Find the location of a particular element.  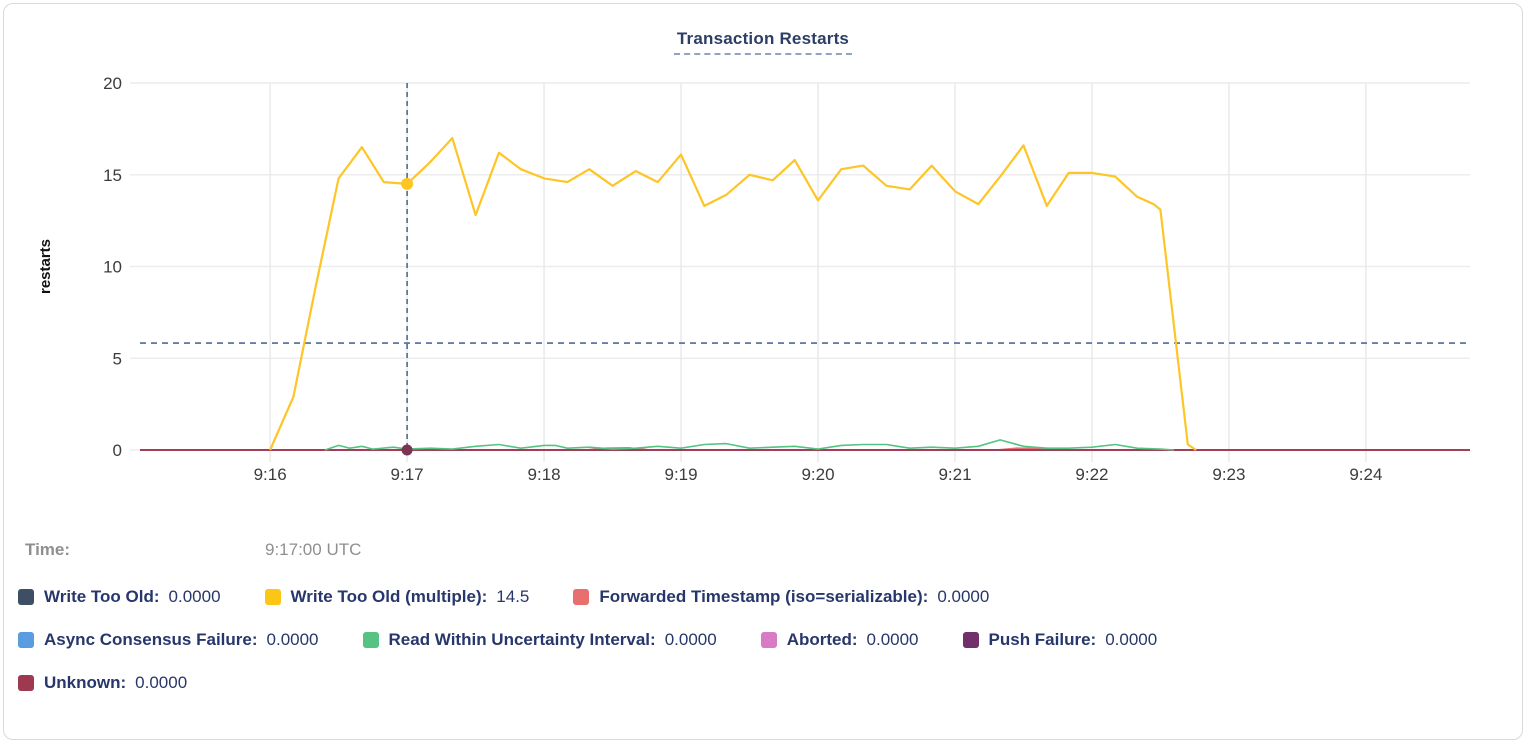

series-line-read-within-uncertainty-interval is located at coordinates (749, 445).